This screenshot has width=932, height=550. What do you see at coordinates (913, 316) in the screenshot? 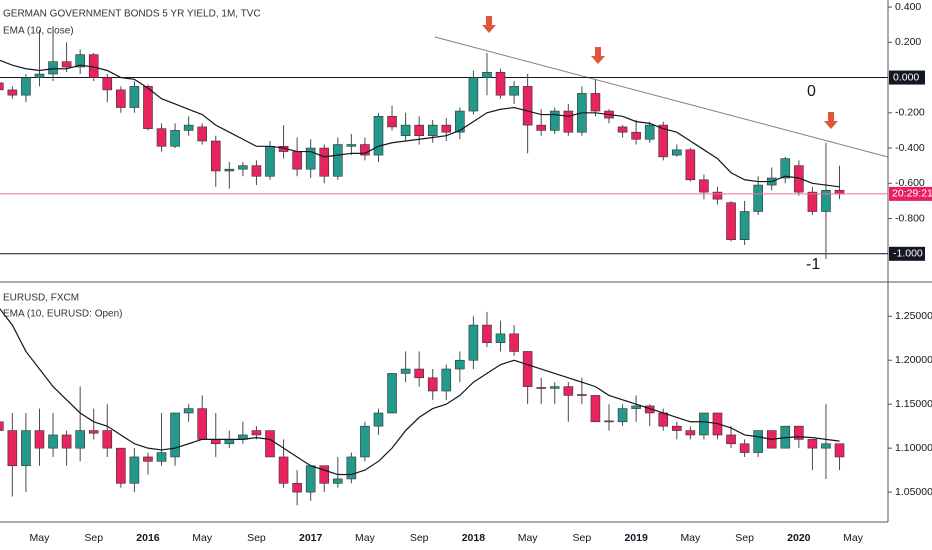
I see `y-tick-label: 1.25000` at bounding box center [913, 316].